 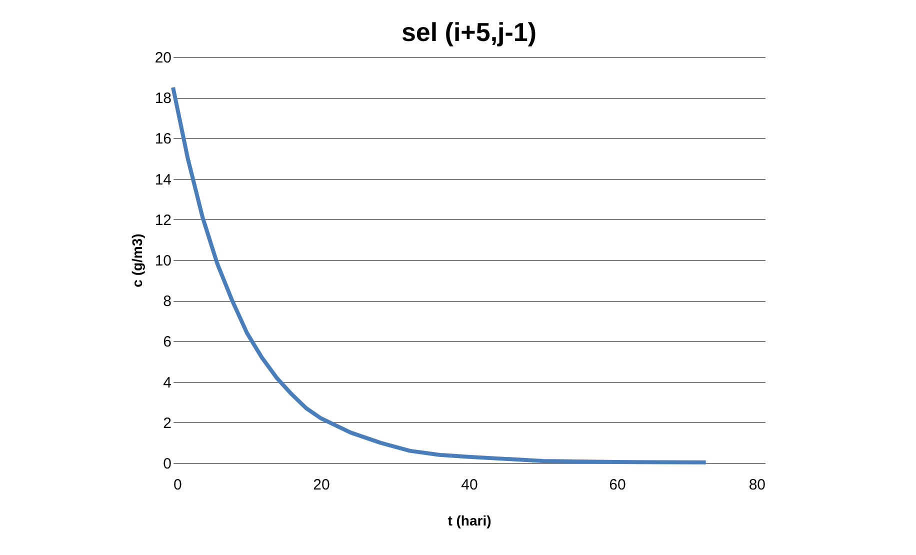 I want to click on y-tick-label: 0, so click(x=167, y=464).